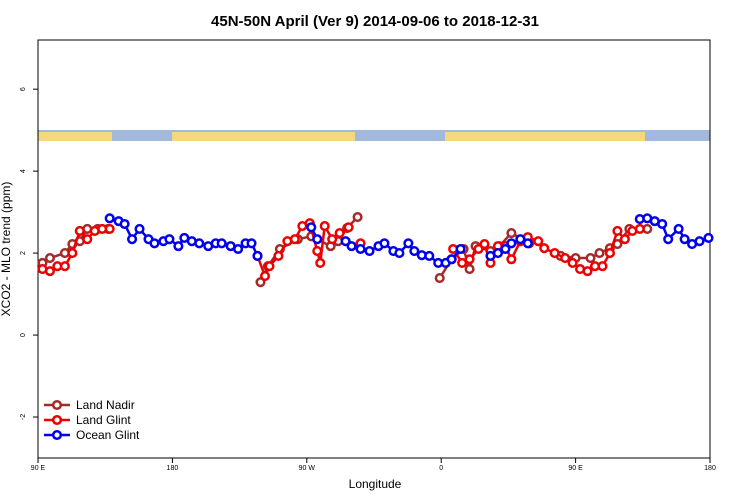 This screenshot has width=750, height=500. I want to click on map-strip, so click(374, 135).